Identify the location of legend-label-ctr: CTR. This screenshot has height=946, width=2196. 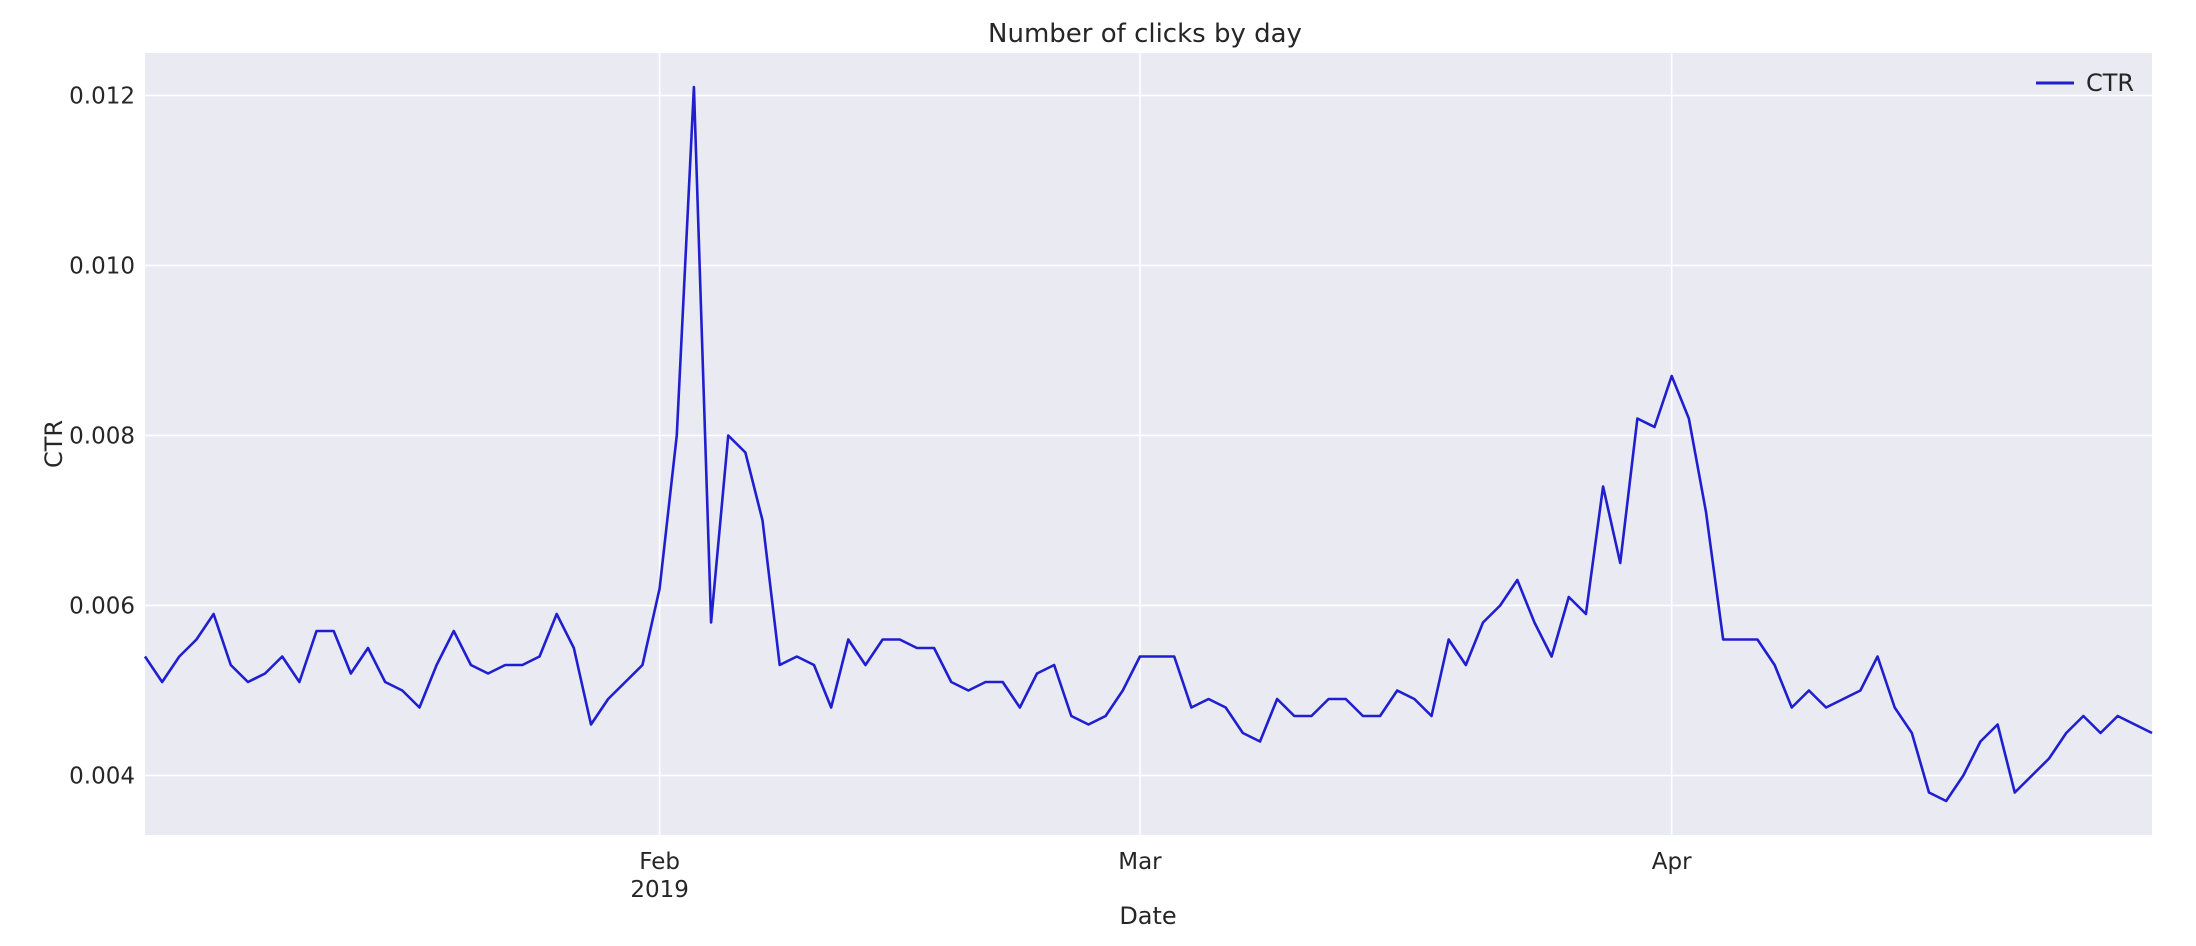
(2110, 83).